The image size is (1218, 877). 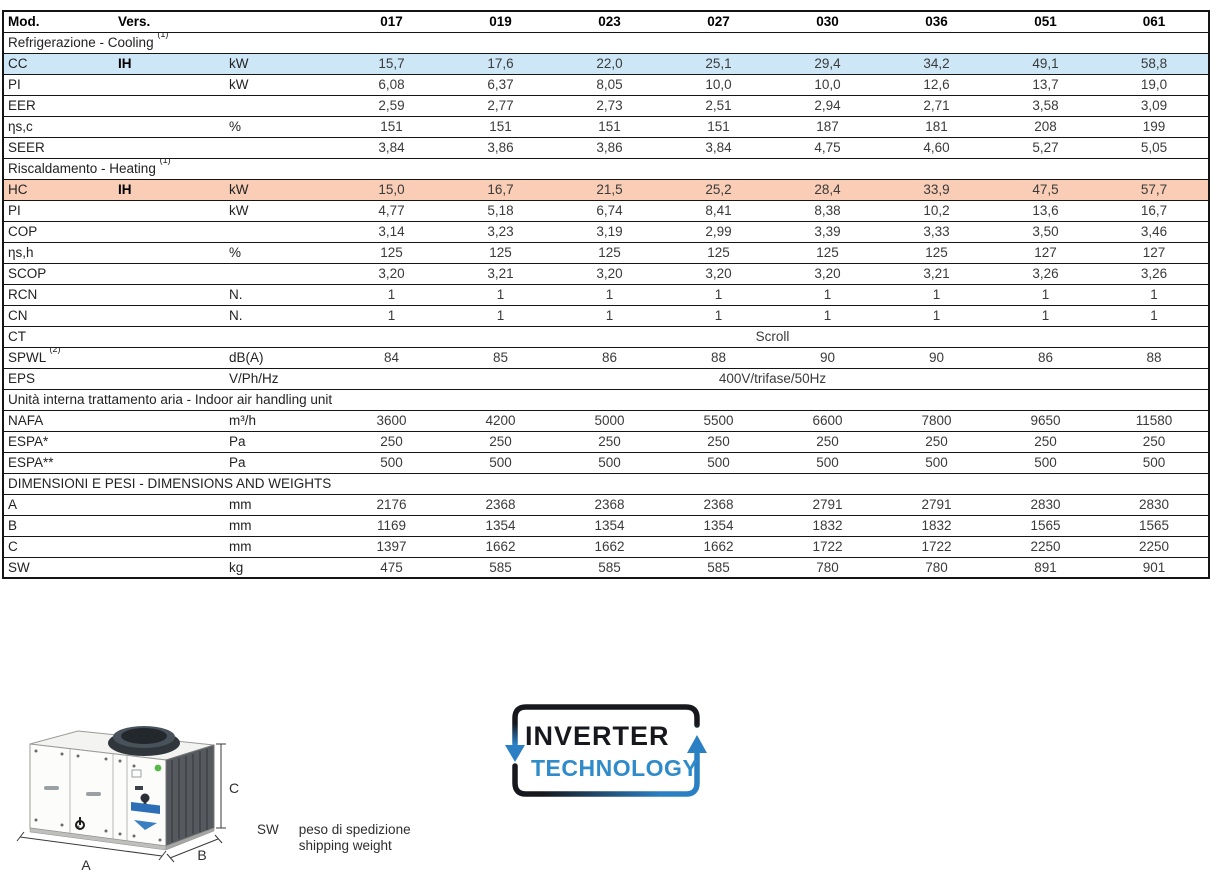 I want to click on row-label: A, so click(x=58, y=505).